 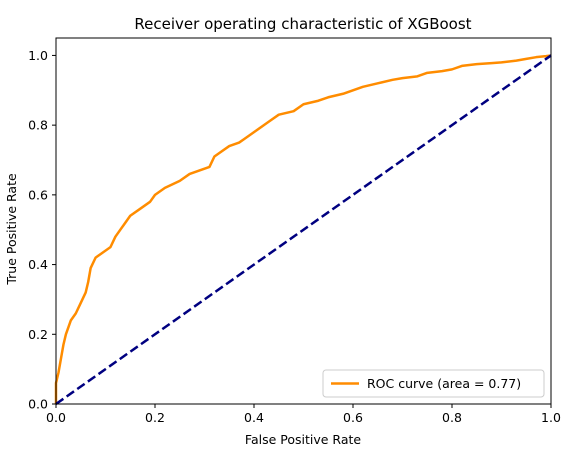 What do you see at coordinates (353, 417) in the screenshot?
I see `x-tick-label: 0.6` at bounding box center [353, 417].